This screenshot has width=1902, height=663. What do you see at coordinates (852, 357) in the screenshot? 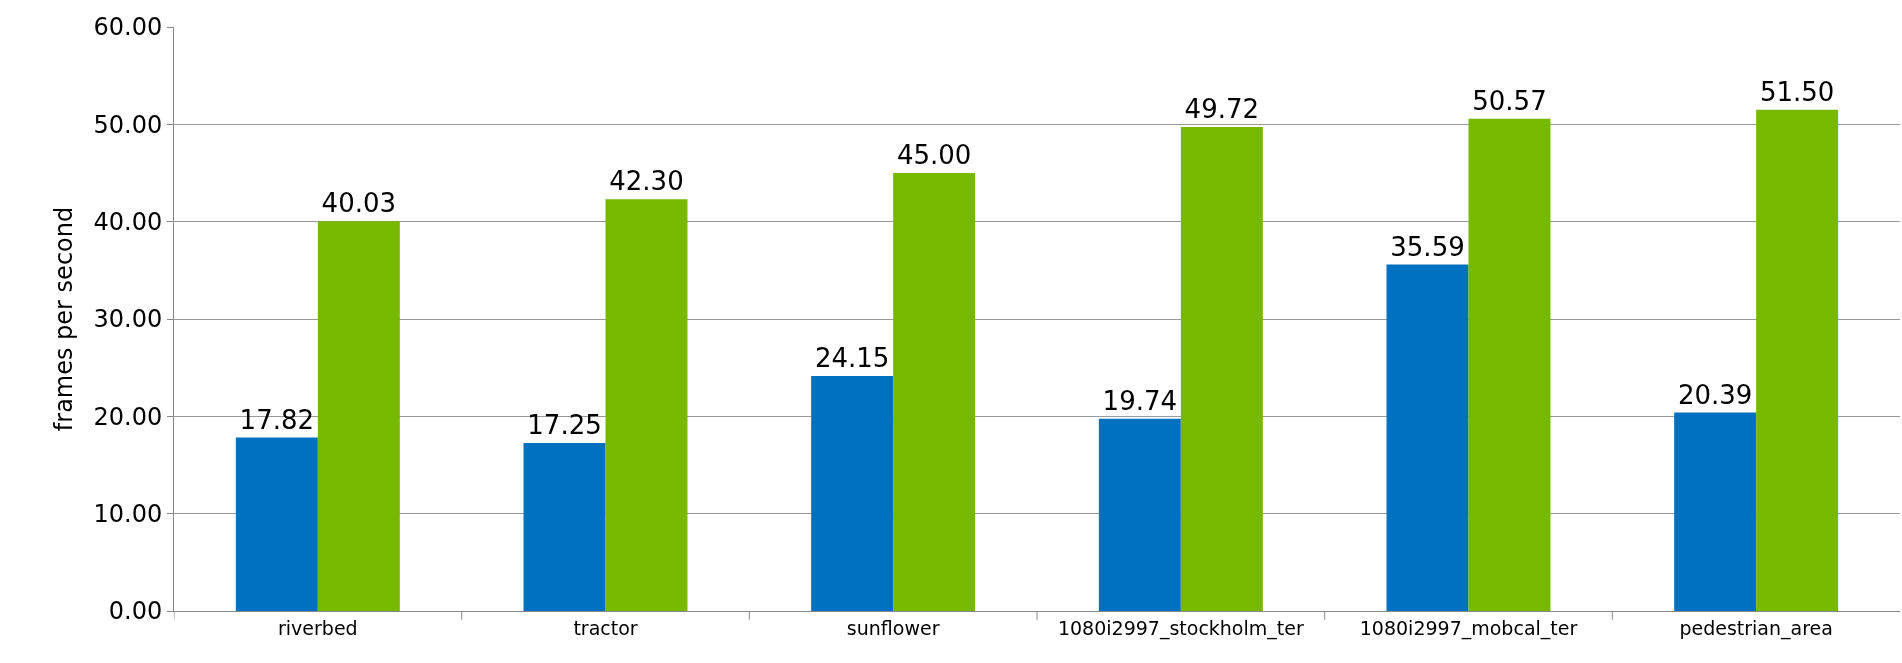
I see `data-label: 24.15` at bounding box center [852, 357].